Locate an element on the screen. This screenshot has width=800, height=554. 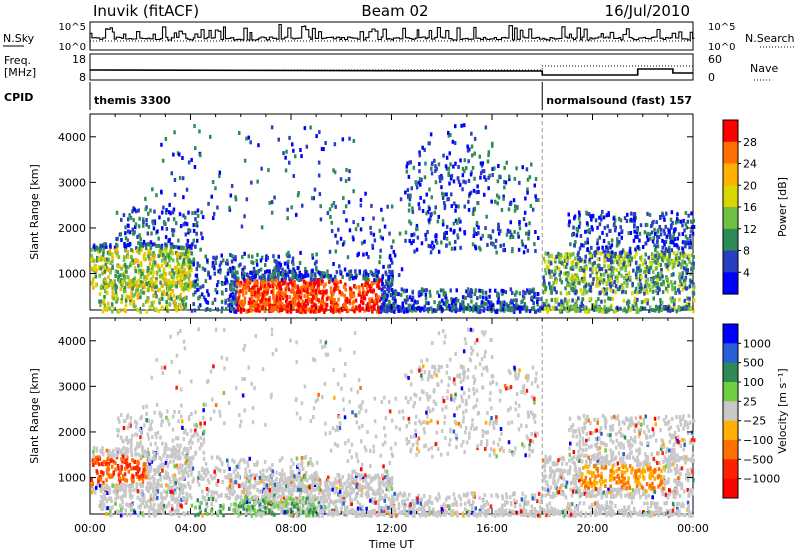
nsearch-tick-bottom: 10^0 is located at coordinates (721, 47).